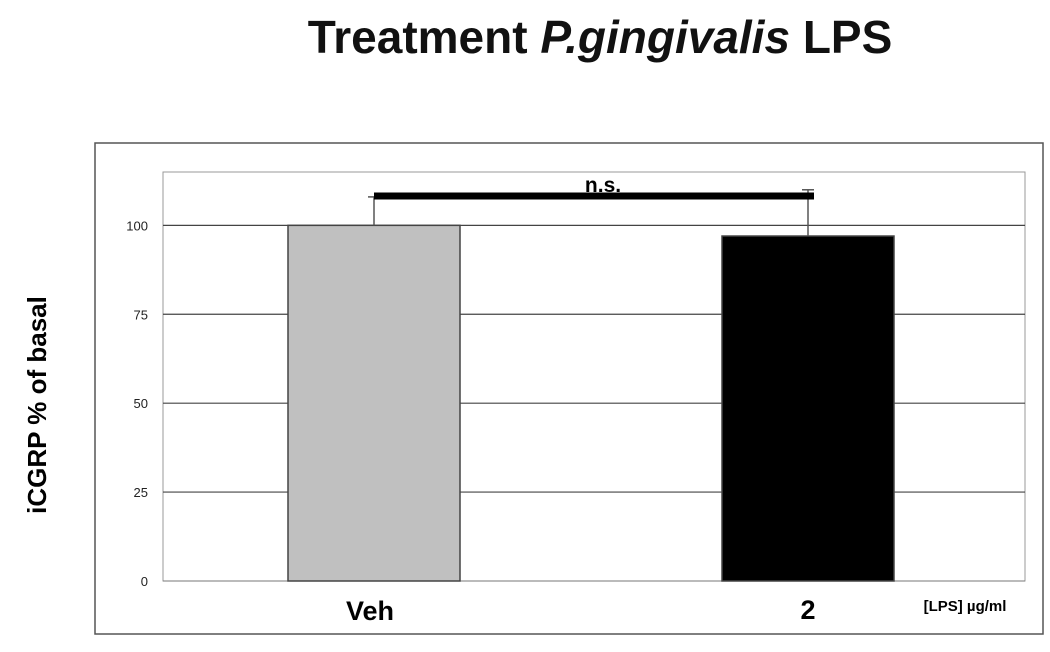 Image resolution: width=1050 pixels, height=652 pixels. I want to click on title-species: P.gingivalis, so click(665, 37).